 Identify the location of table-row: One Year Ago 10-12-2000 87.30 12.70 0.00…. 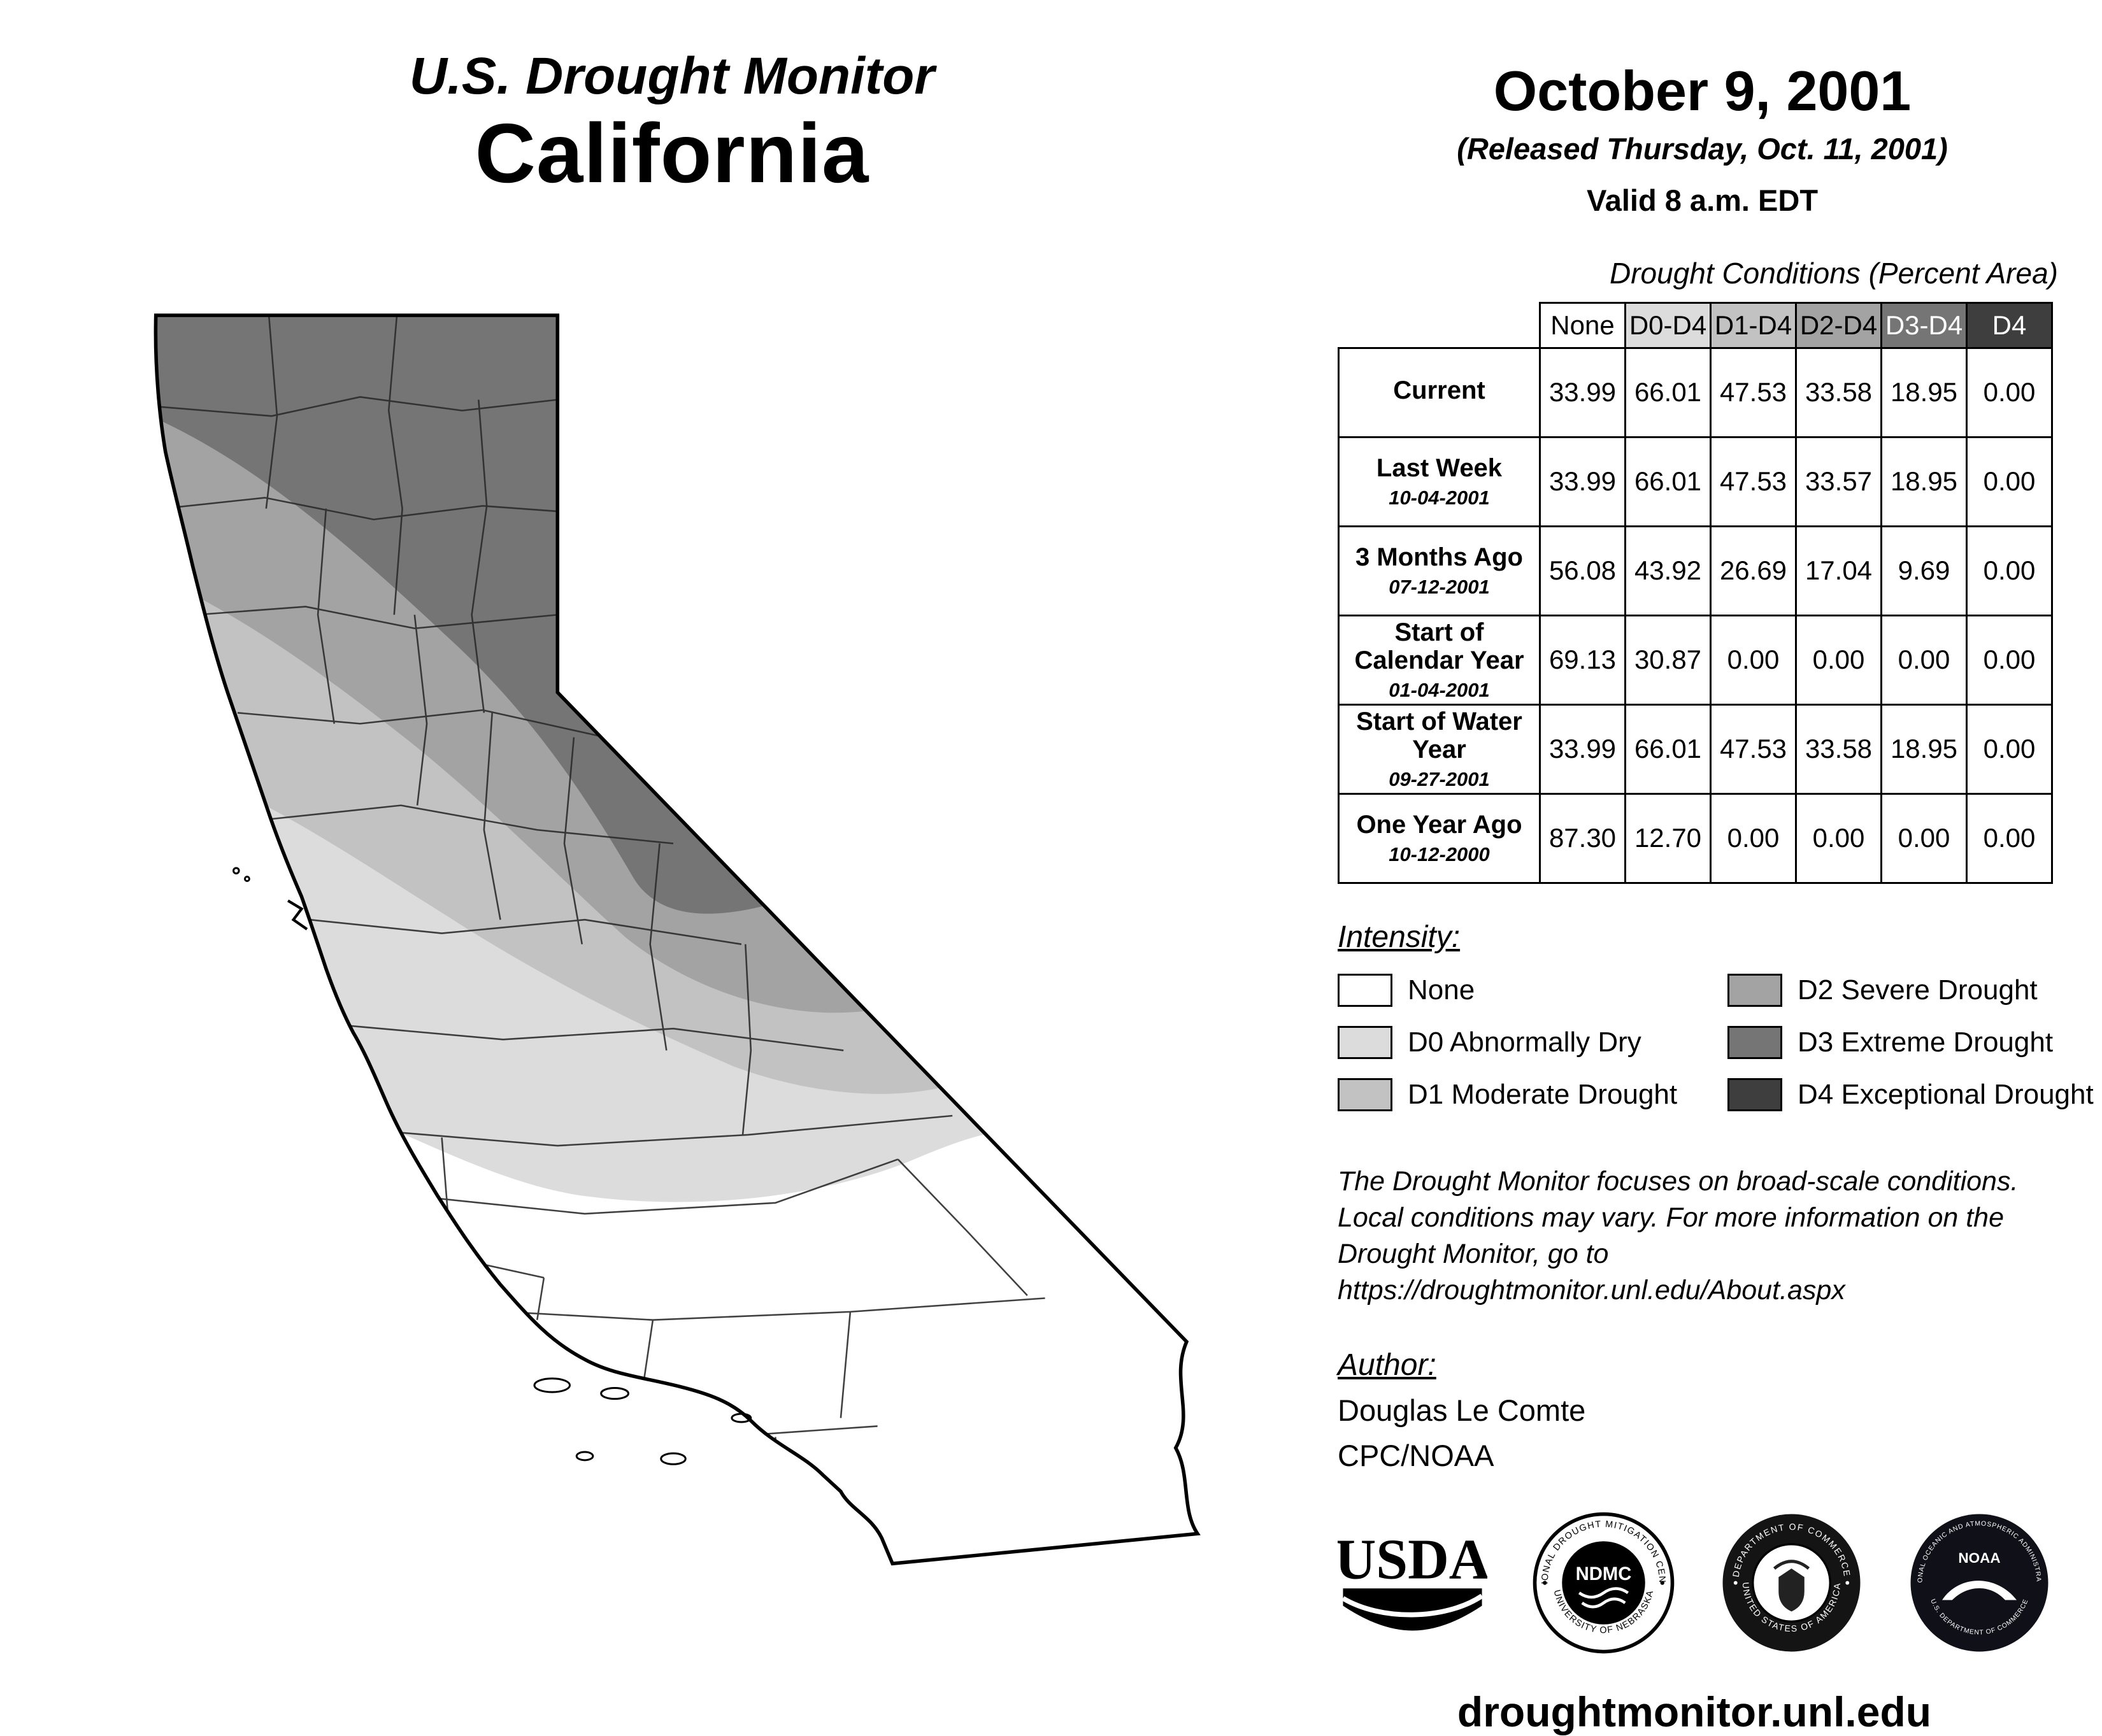
(1695, 838).